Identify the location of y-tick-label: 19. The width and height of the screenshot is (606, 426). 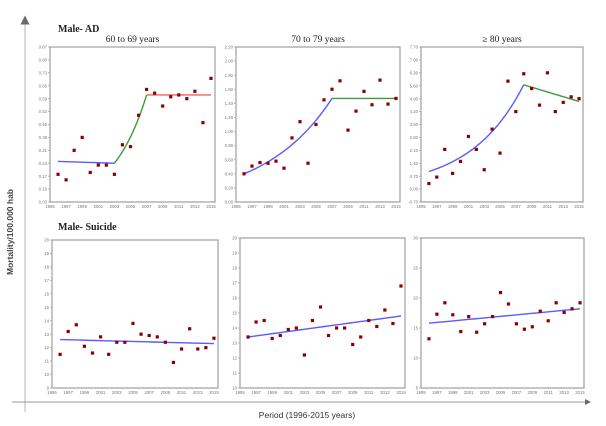
(46, 253).